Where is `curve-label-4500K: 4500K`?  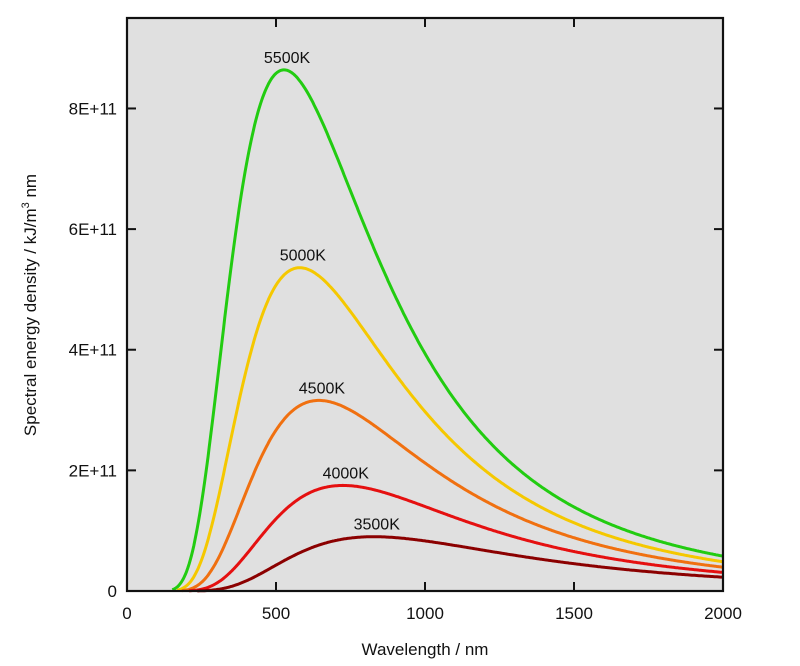
curve-label-4500K: 4500K is located at coordinates (322, 388).